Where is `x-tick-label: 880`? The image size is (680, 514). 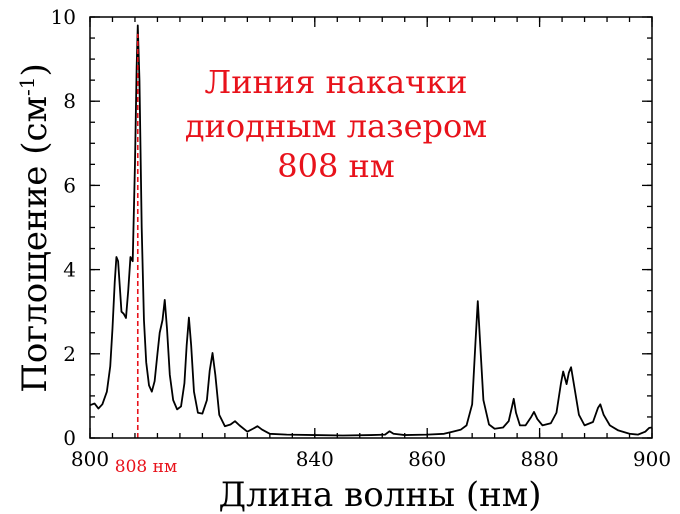
x-tick-label: 880 is located at coordinates (540, 459).